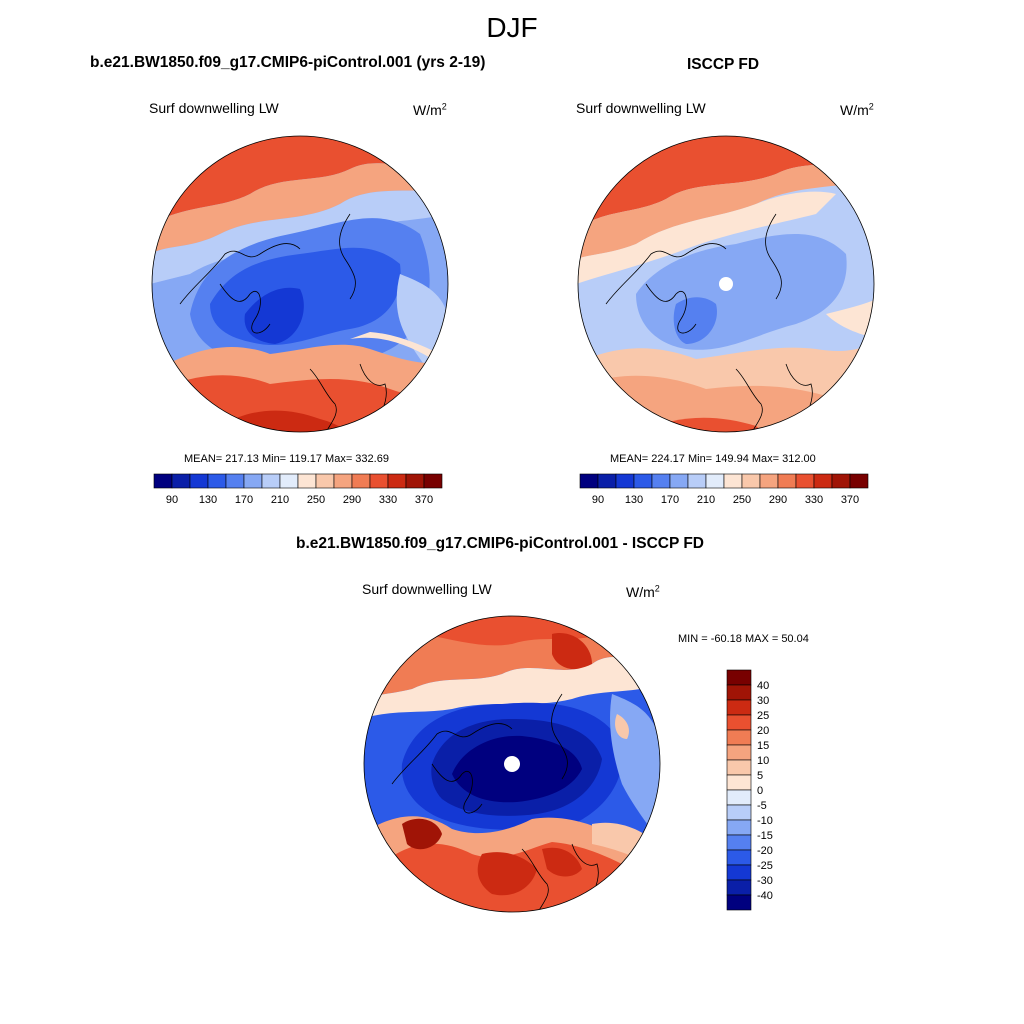 Image resolution: width=1024 pixels, height=1024 pixels. Describe the element at coordinates (512, 764) in the screenshot. I see `diff-polar-map` at that location.